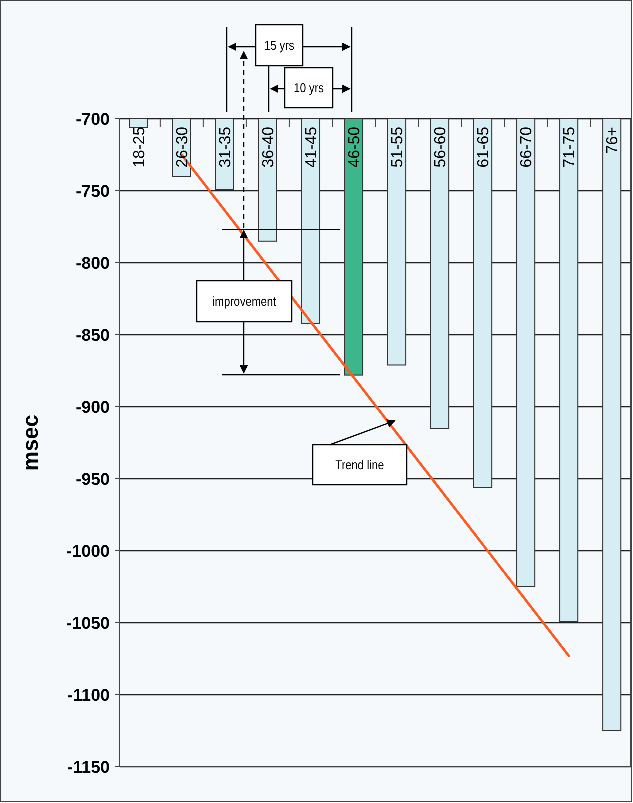 The height and width of the screenshot is (803, 633). I want to click on x-tick-label: 76+, so click(613, 140).